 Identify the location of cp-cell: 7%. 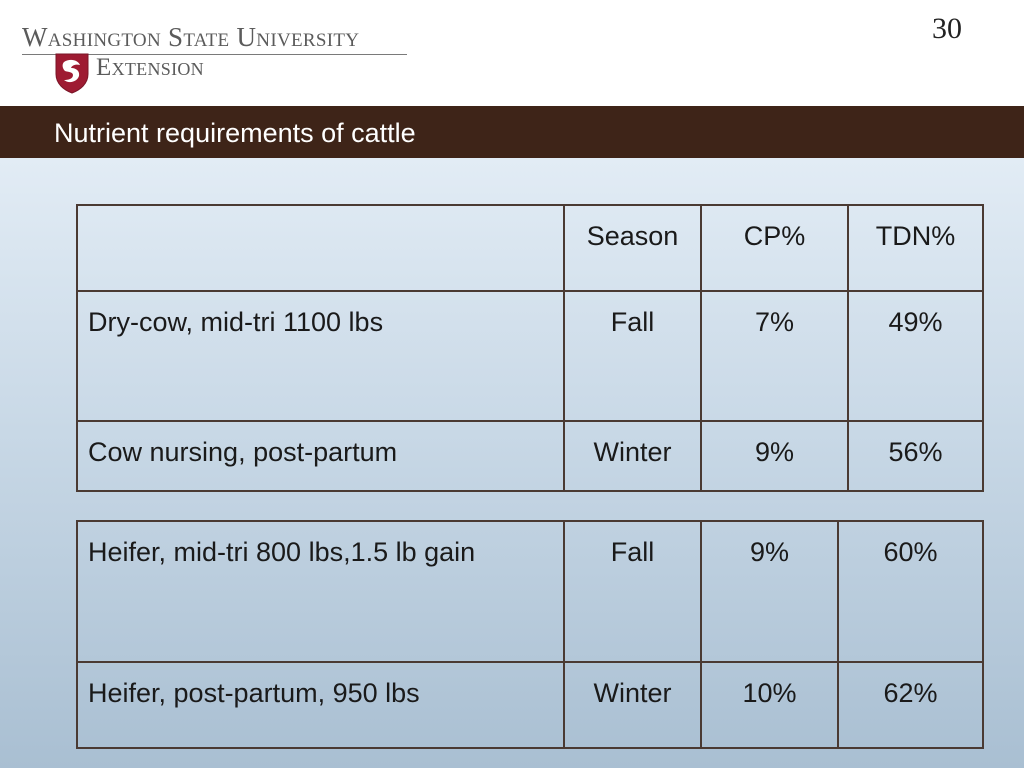
(774, 356).